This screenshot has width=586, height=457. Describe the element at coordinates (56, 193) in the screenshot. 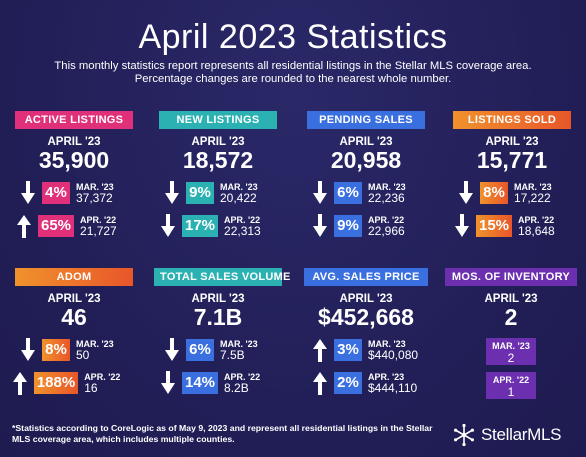

I see `percent-change-badge: 4%` at that location.